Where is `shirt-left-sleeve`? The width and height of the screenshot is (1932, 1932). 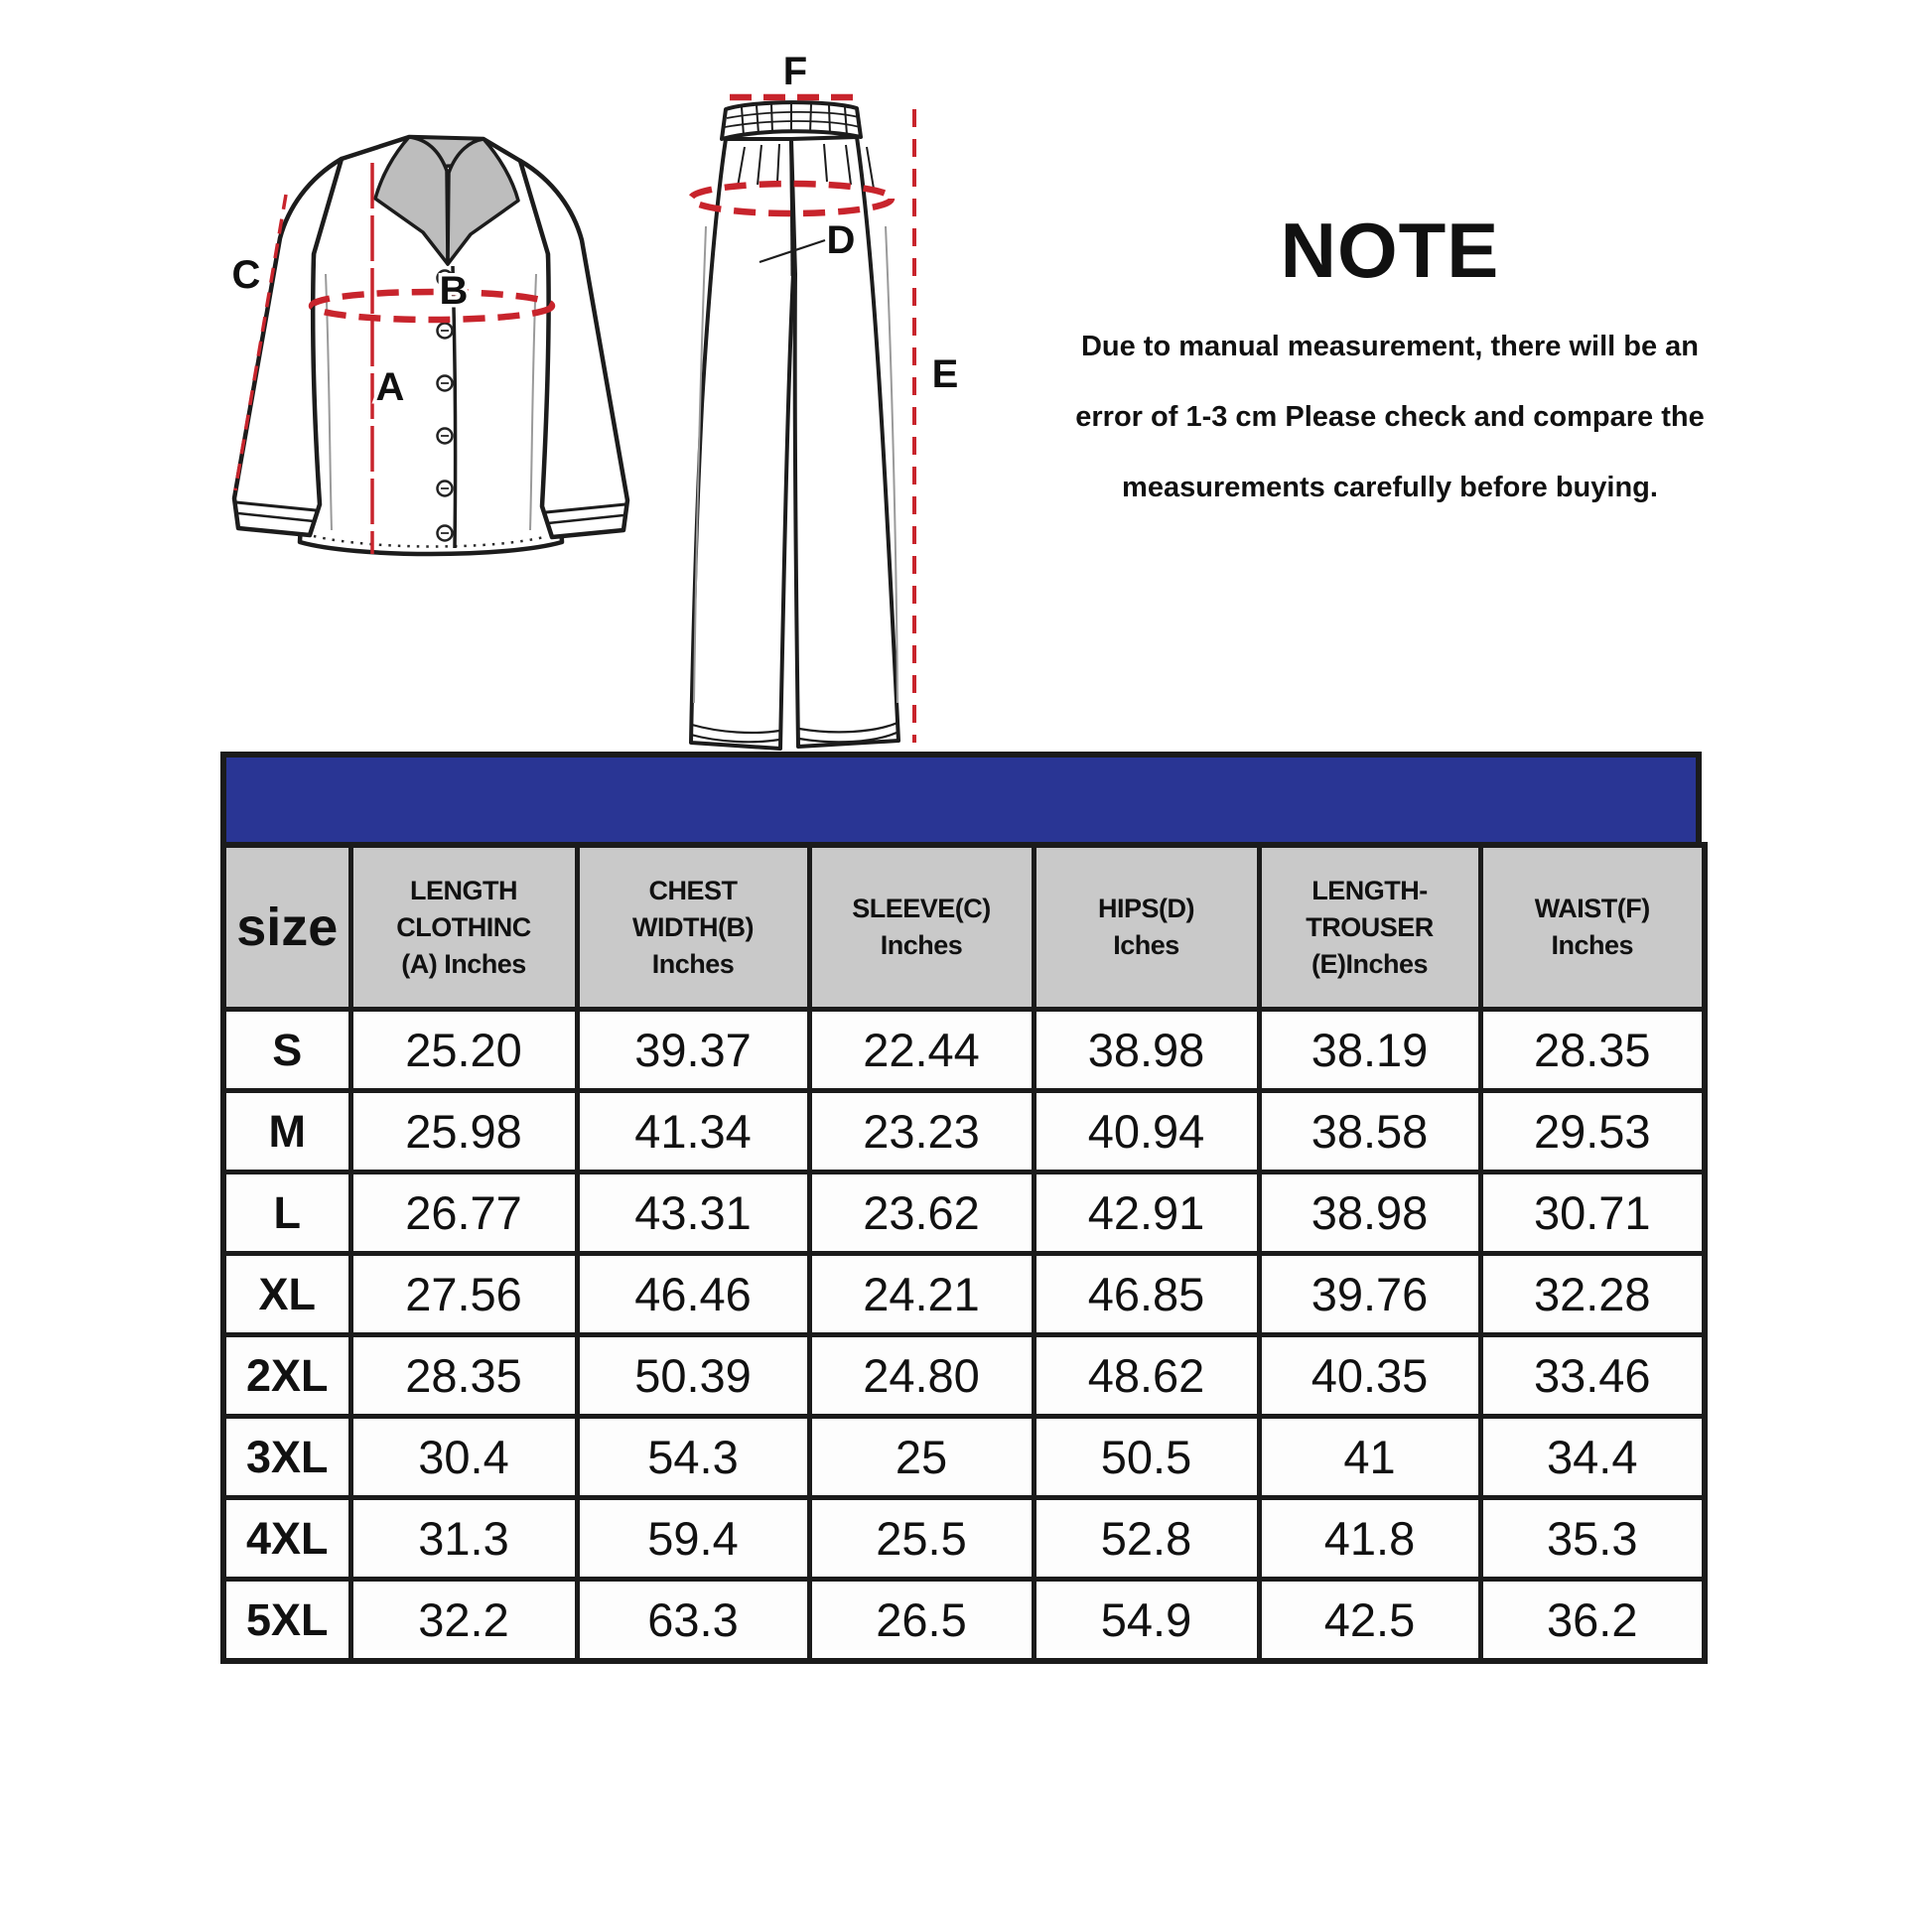
shirt-left-sleeve is located at coordinates (288, 347).